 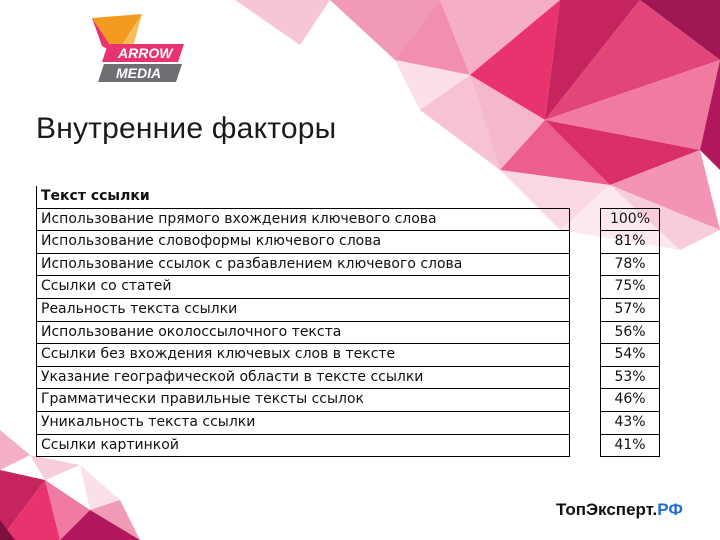 I want to click on factor-value: 43%, so click(x=630, y=422).